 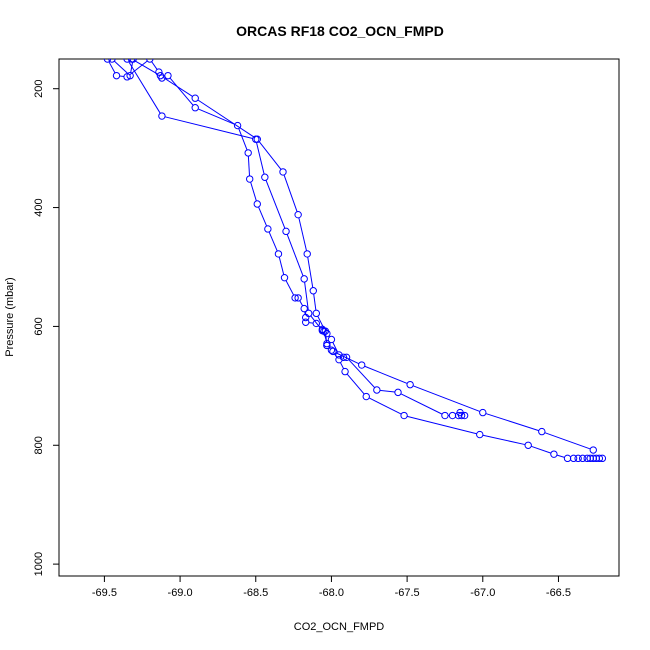 I want to click on x-tick-label: -68.5, so click(x=255, y=593).